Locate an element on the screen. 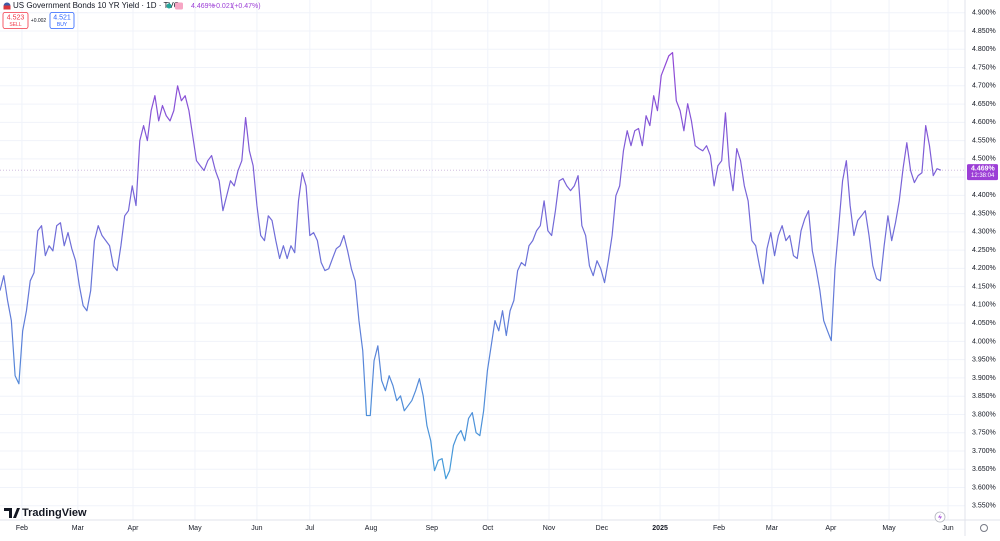  sell-button is located at coordinates (15, 20).